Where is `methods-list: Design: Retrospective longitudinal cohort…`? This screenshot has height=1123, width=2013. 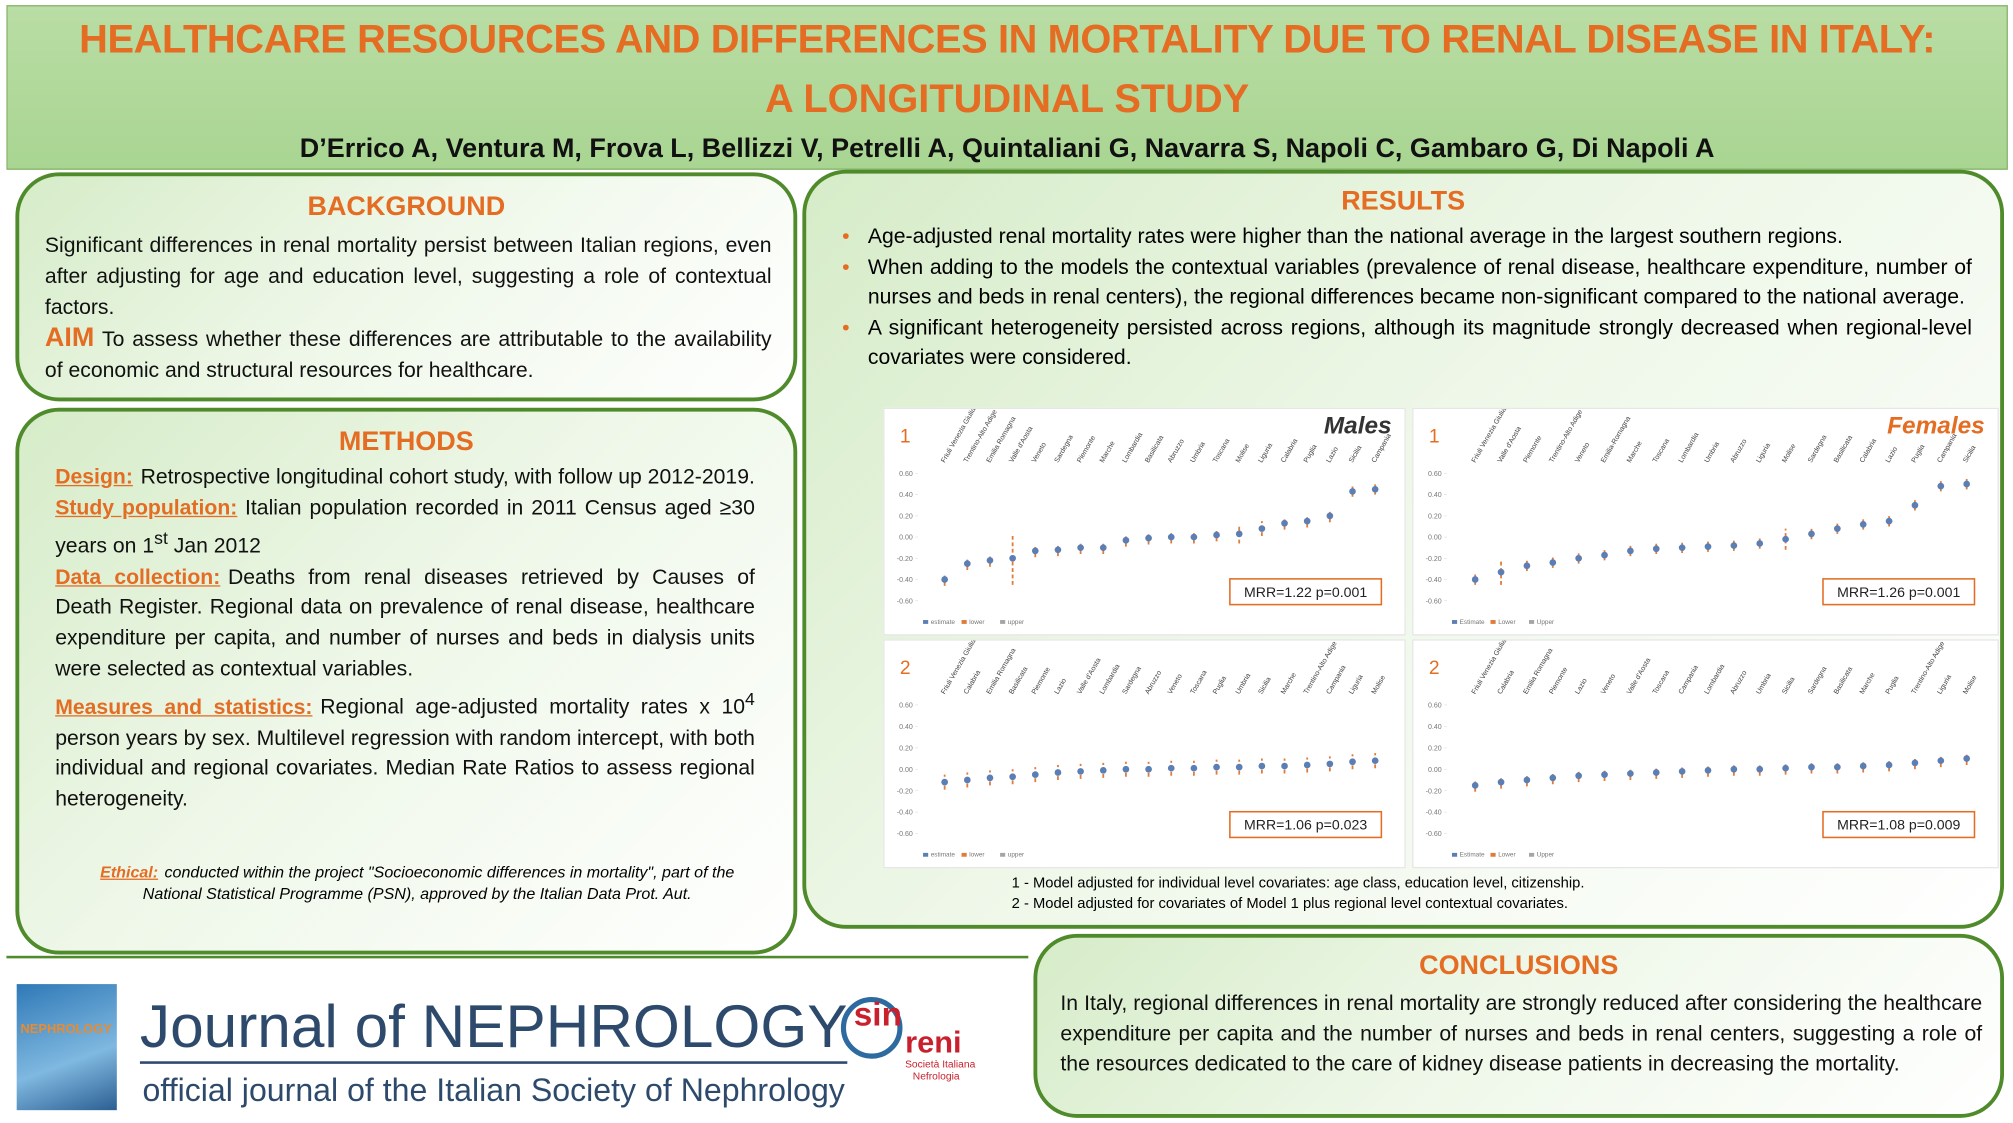 methods-list: Design: Retrospective longitudinal cohort… is located at coordinates (405, 639).